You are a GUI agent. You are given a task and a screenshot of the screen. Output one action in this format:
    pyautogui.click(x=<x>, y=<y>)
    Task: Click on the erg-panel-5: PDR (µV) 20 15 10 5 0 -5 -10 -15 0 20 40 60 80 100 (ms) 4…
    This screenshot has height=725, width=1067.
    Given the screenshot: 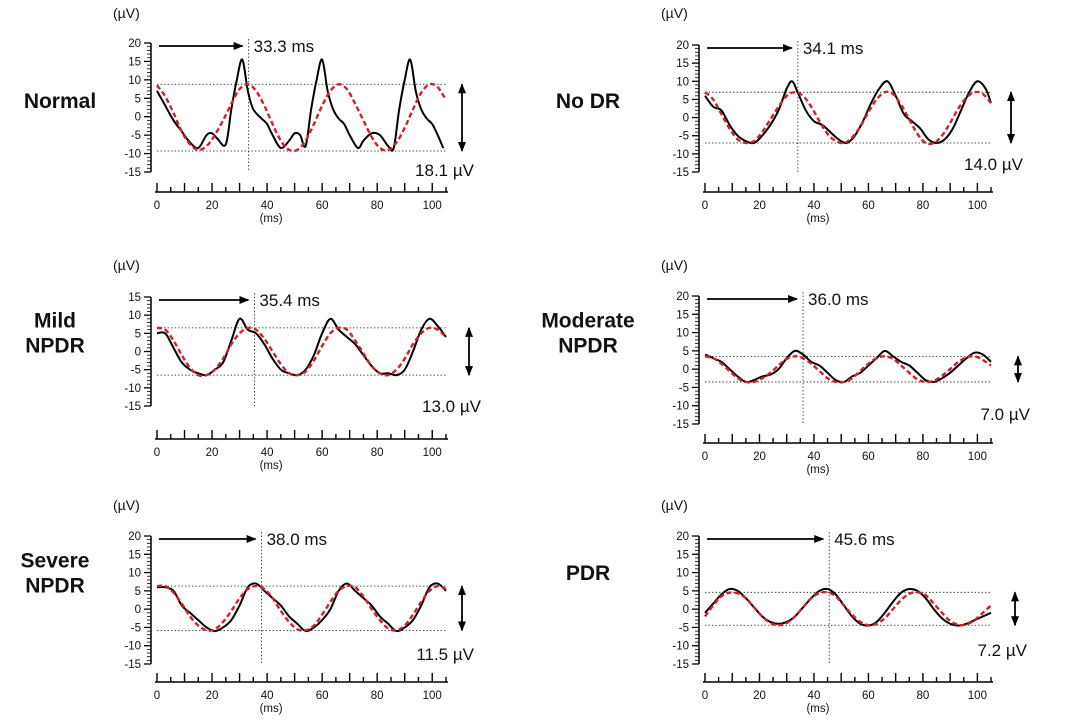 What is the action you would take?
    pyautogui.click(x=797, y=606)
    